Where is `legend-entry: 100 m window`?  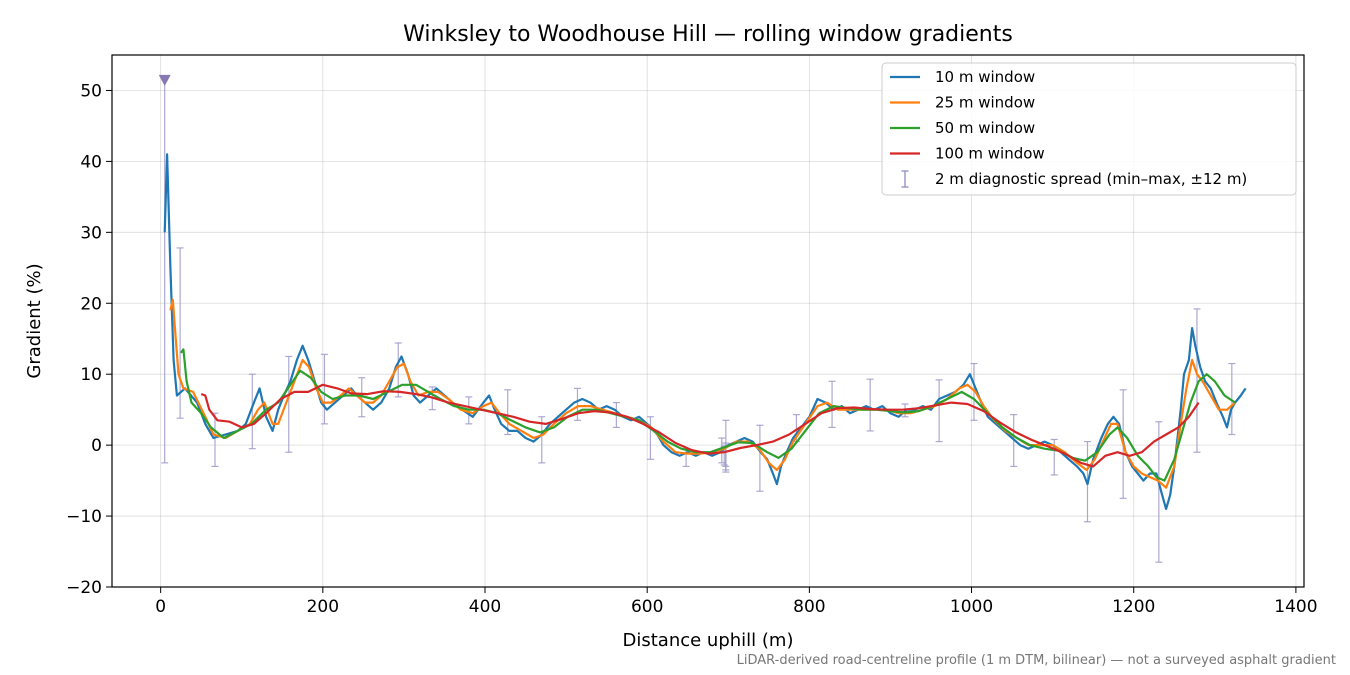
legend-entry: 100 m window is located at coordinates (967, 154).